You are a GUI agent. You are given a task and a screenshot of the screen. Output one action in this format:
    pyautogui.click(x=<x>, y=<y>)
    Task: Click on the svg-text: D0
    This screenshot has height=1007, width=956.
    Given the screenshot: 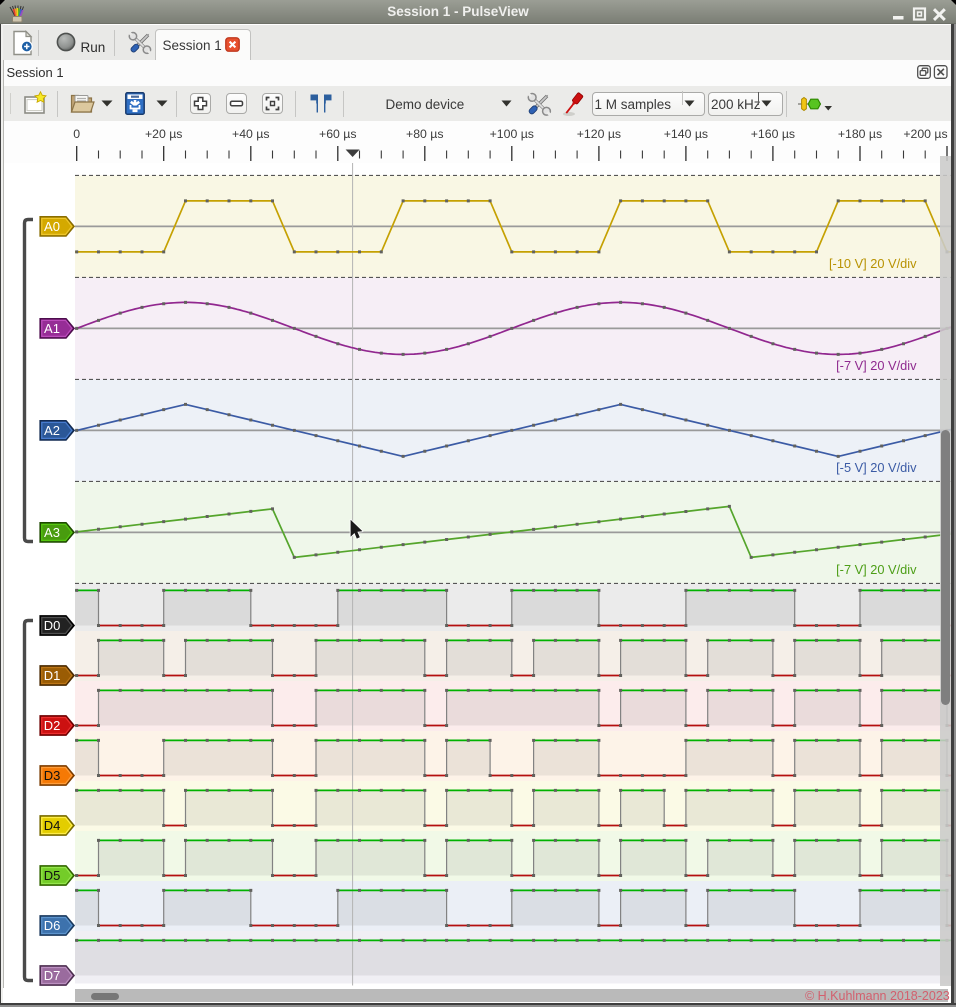 What is the action you would take?
    pyautogui.click(x=52, y=625)
    